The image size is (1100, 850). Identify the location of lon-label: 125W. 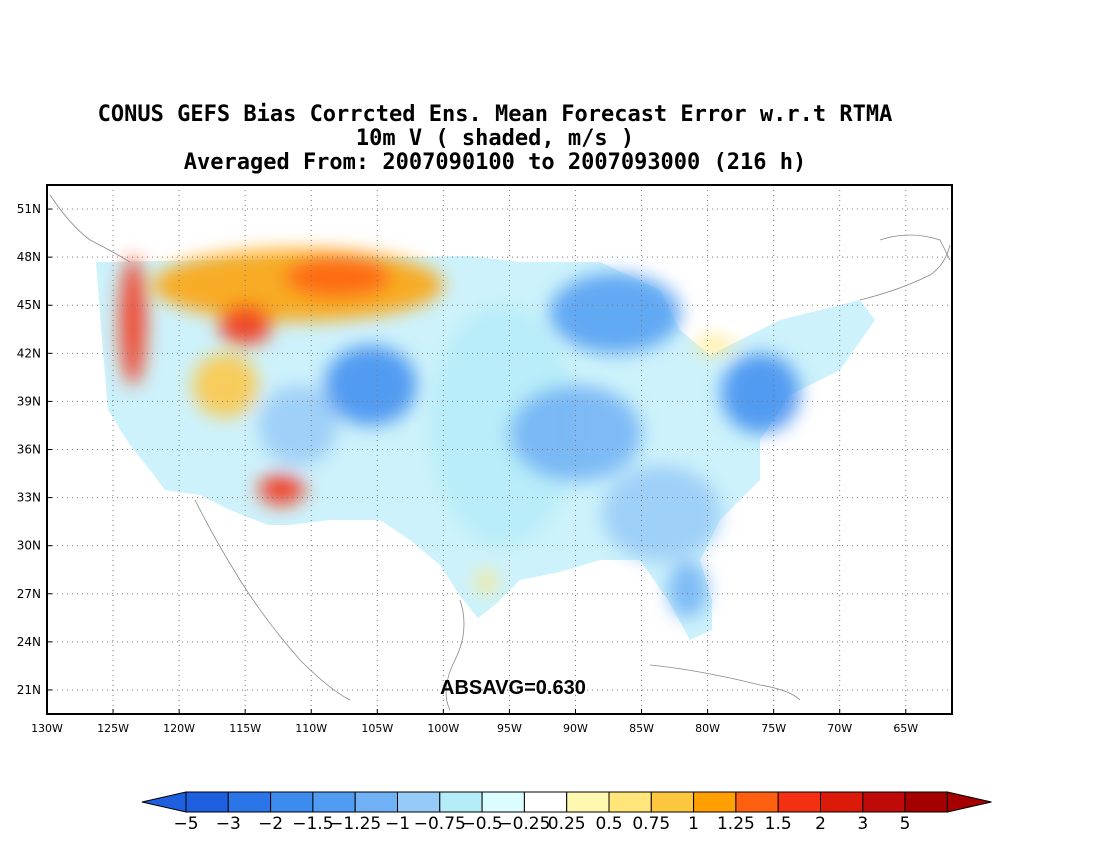
(113, 728).